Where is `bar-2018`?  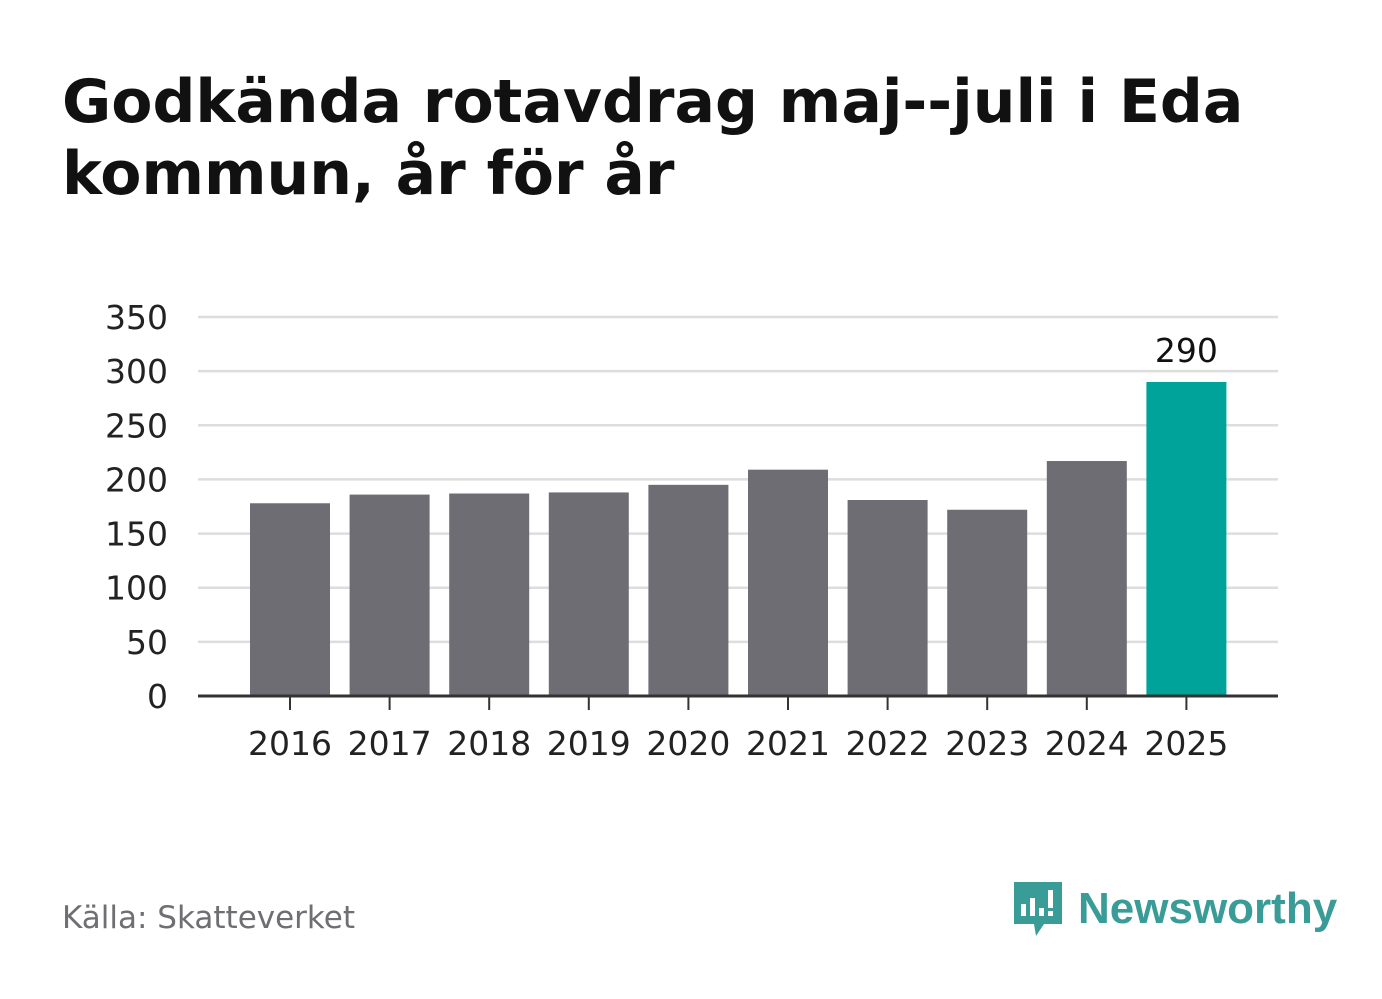
bar-2018 is located at coordinates (489, 594).